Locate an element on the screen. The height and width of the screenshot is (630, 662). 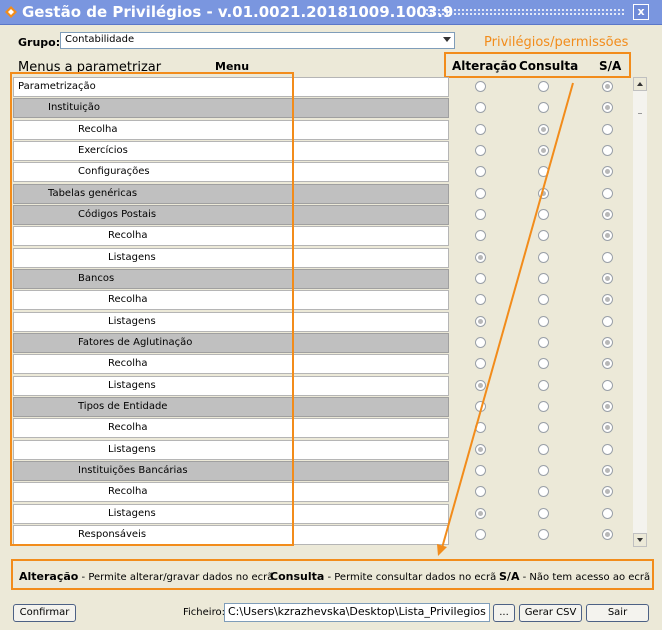
menu-group-row: Tabelas genéricas is located at coordinates (231, 193).